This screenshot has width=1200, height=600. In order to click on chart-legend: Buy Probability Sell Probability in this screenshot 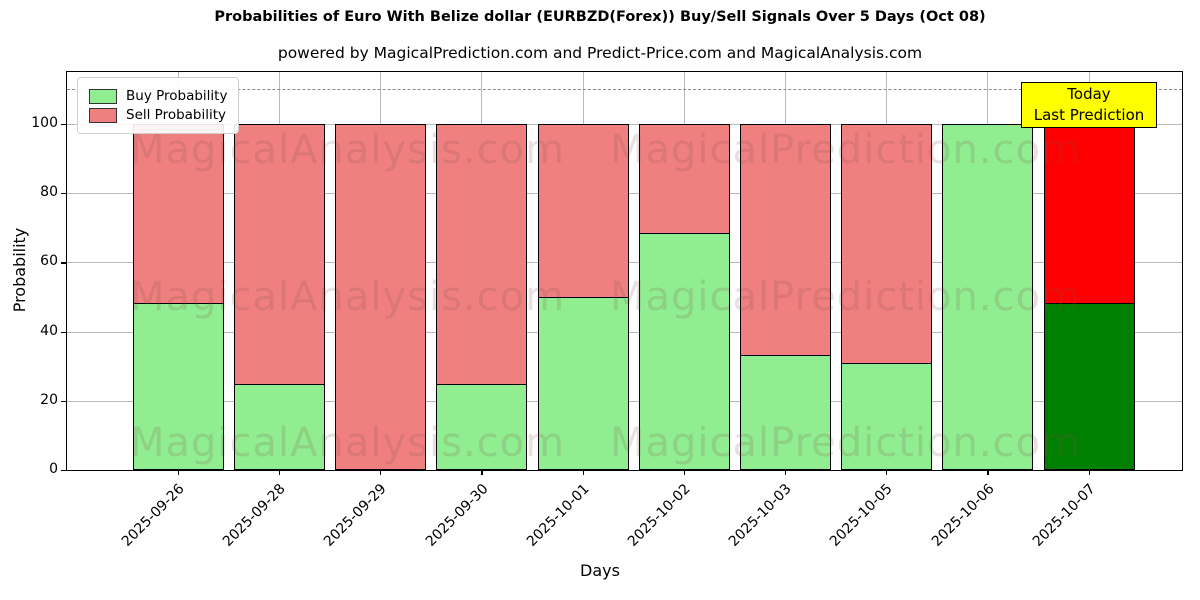, I will do `click(158, 105)`.